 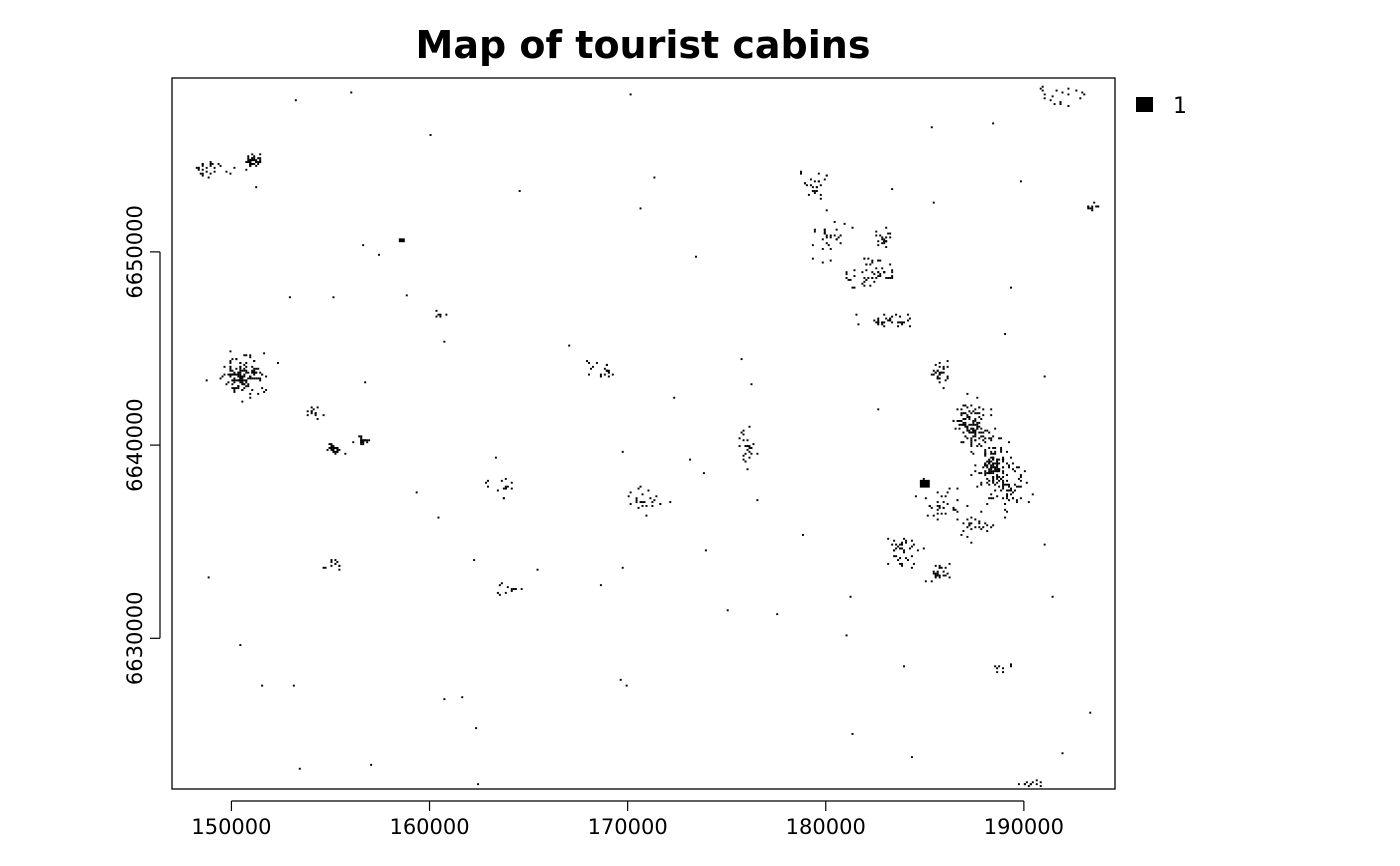 I want to click on y-axis: 6630000 6640000 6650000, so click(x=142, y=445).